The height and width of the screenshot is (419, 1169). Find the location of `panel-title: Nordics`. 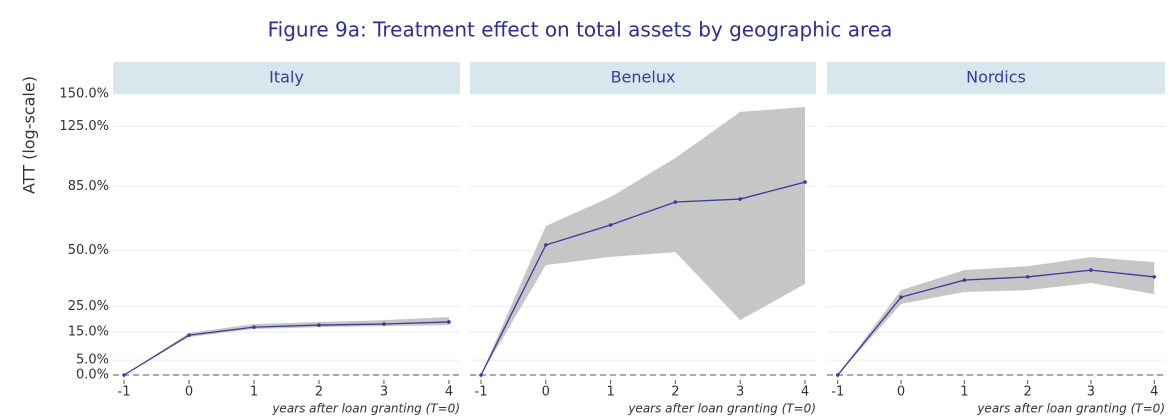

panel-title: Nordics is located at coordinates (996, 77).